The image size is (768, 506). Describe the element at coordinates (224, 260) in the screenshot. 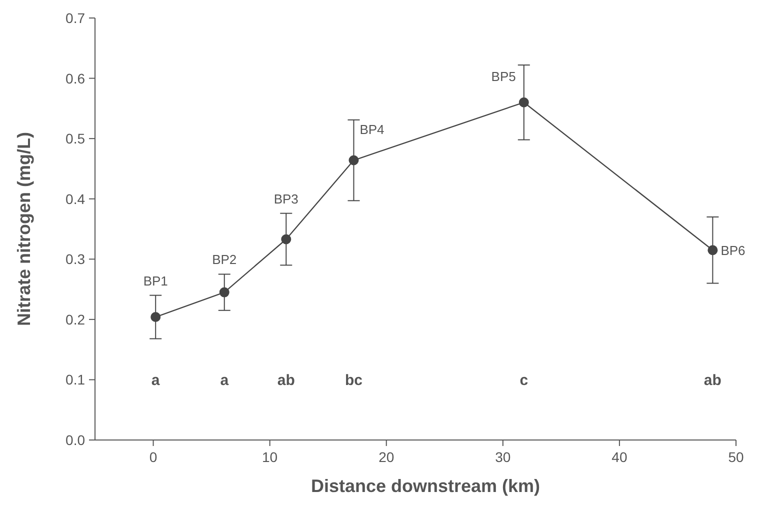

I see `annotation: BP2` at that location.